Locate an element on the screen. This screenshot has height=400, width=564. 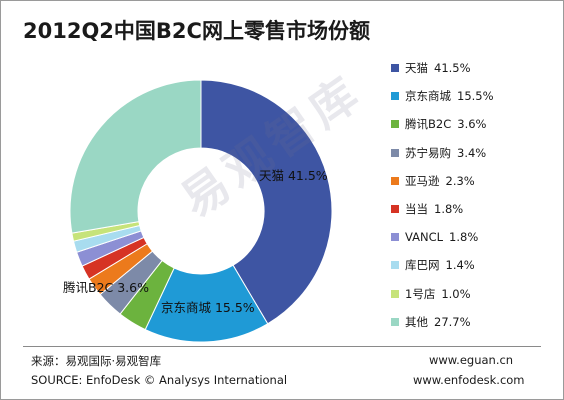
legend-label: 天猫 is located at coordinates (416, 68).